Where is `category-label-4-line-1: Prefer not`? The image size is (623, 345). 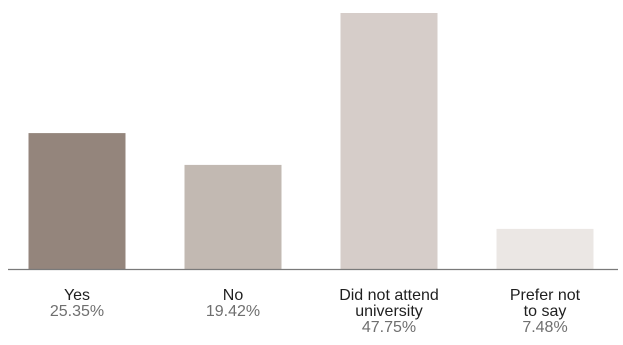
category-label-4-line-1: Prefer not is located at coordinates (545, 295).